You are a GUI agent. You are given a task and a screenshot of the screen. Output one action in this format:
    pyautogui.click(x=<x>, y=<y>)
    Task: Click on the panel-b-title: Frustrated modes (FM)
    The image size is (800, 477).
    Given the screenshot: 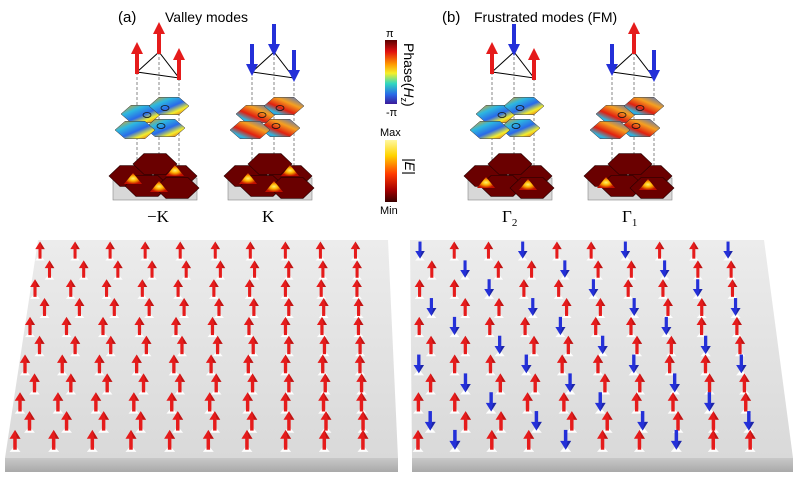 What is the action you would take?
    pyautogui.click(x=545, y=17)
    